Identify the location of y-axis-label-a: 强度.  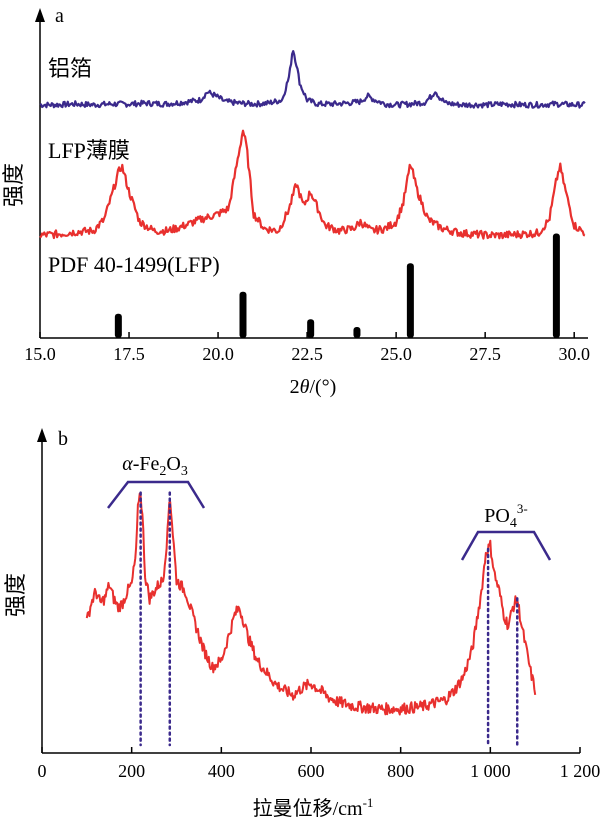
(13, 185).